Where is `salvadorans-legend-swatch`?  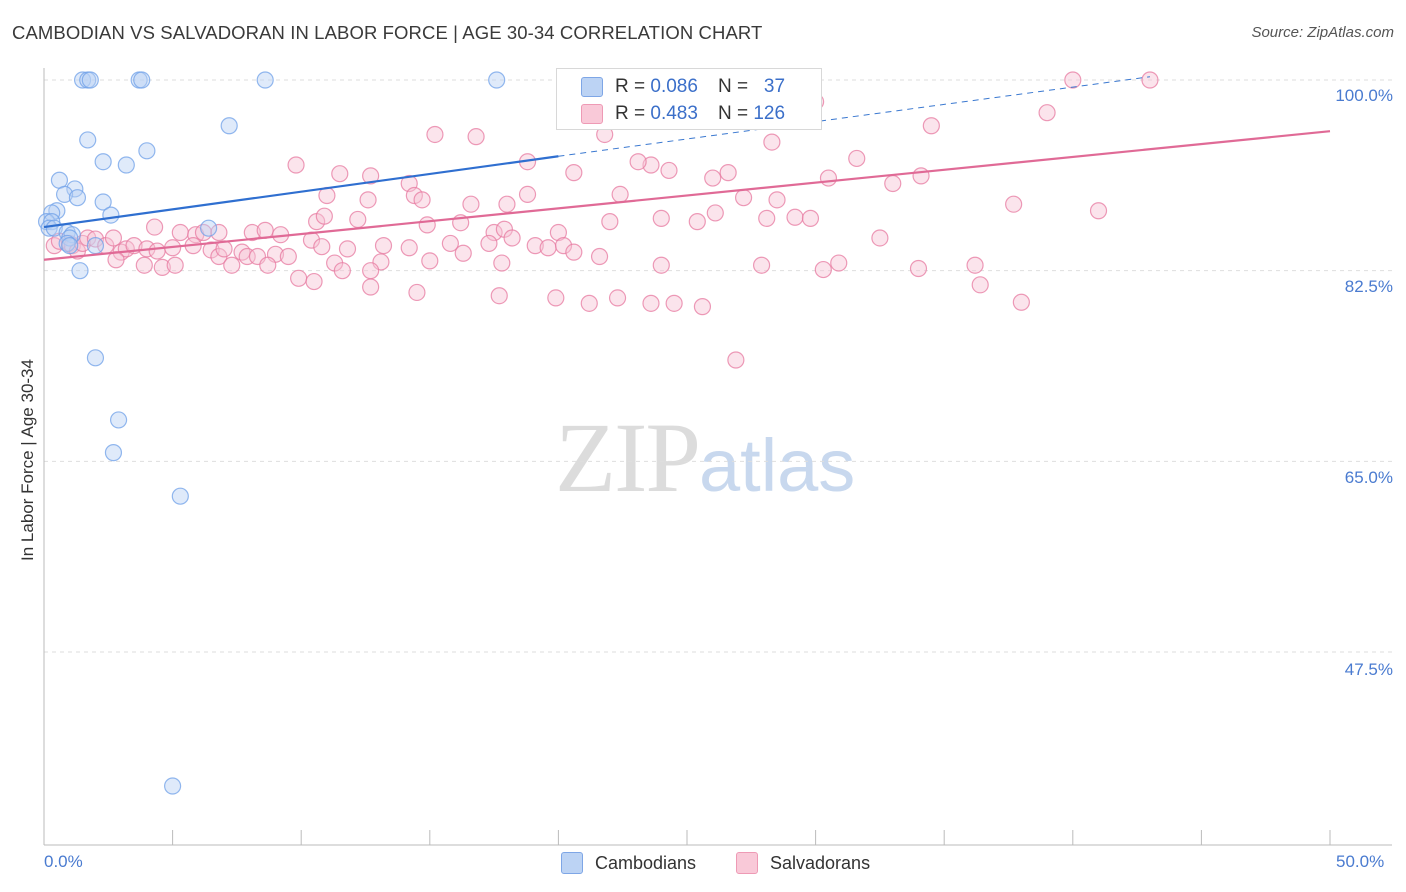 salvadorans-legend-swatch is located at coordinates (747, 863).